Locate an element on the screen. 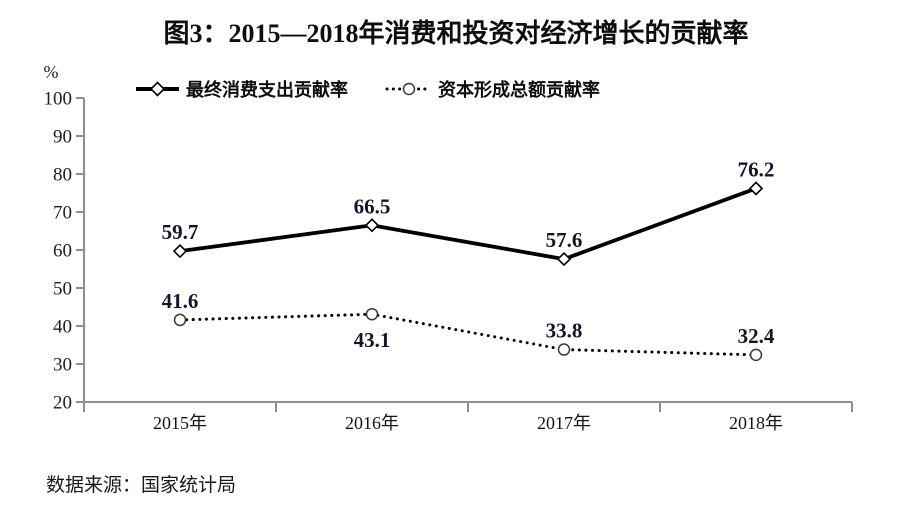 Image resolution: width=900 pixels, height=518 pixels. y-axis-tick-label: 30 is located at coordinates (62, 365).